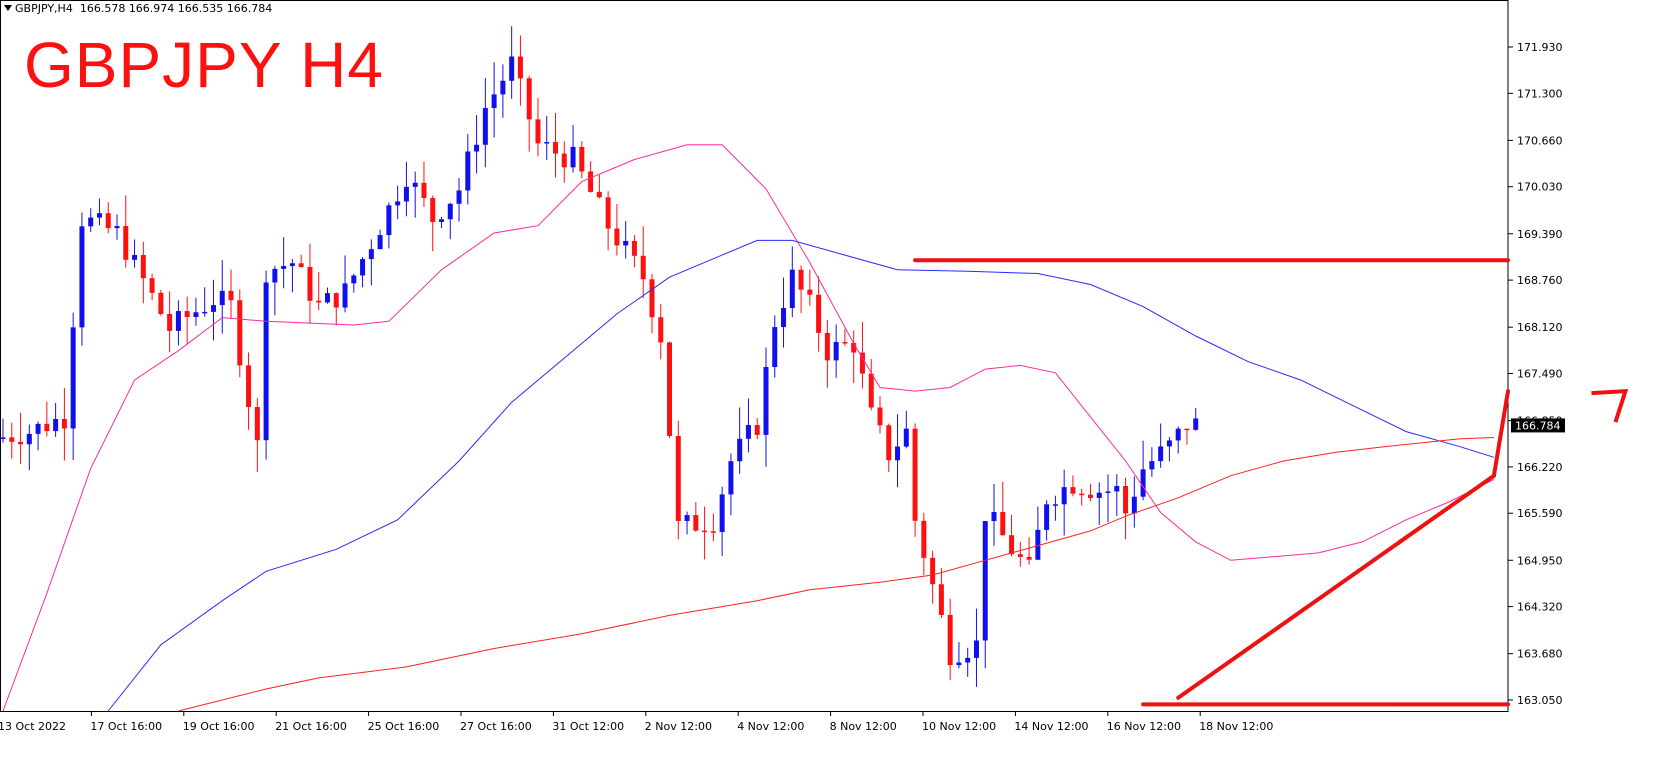 The height and width of the screenshot is (780, 1662). What do you see at coordinates (1540, 327) in the screenshot?
I see `y-tick-label: 168.120` at bounding box center [1540, 327].